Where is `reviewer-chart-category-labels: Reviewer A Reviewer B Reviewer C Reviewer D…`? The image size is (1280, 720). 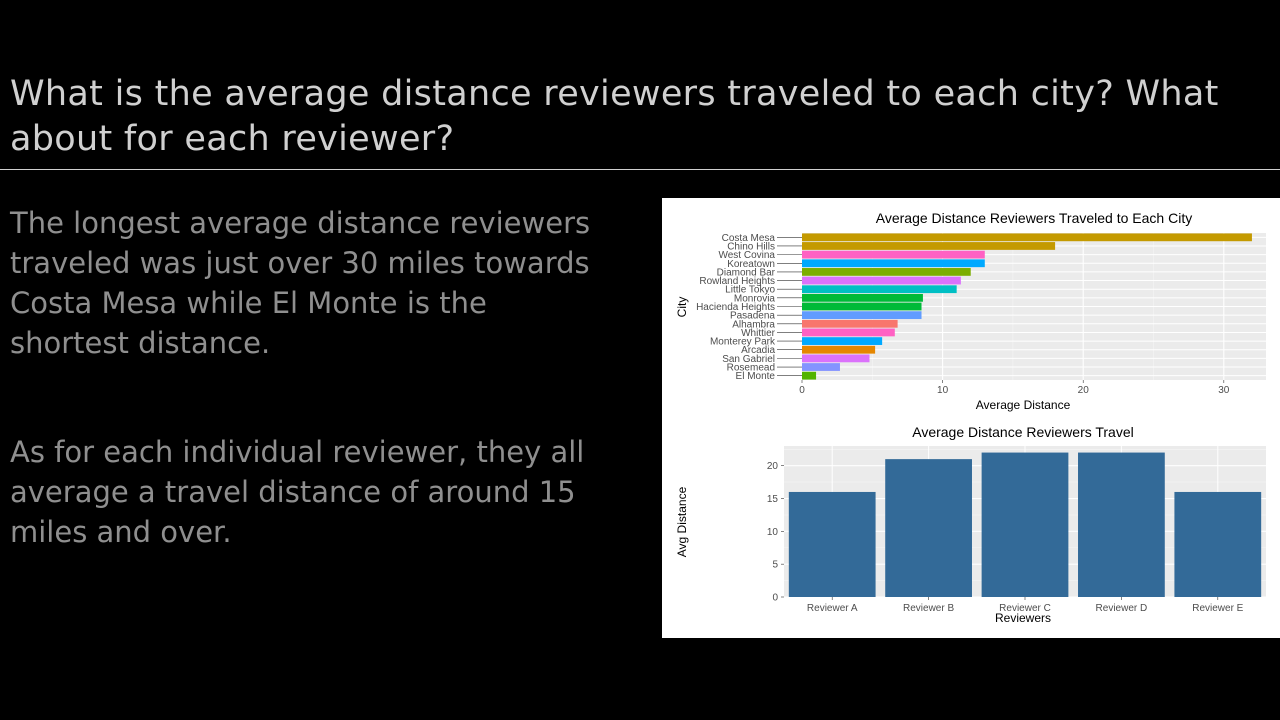
reviewer-chart-category-labels: Reviewer A Reviewer B Reviewer C Reviewer D… is located at coordinates (1025, 605).